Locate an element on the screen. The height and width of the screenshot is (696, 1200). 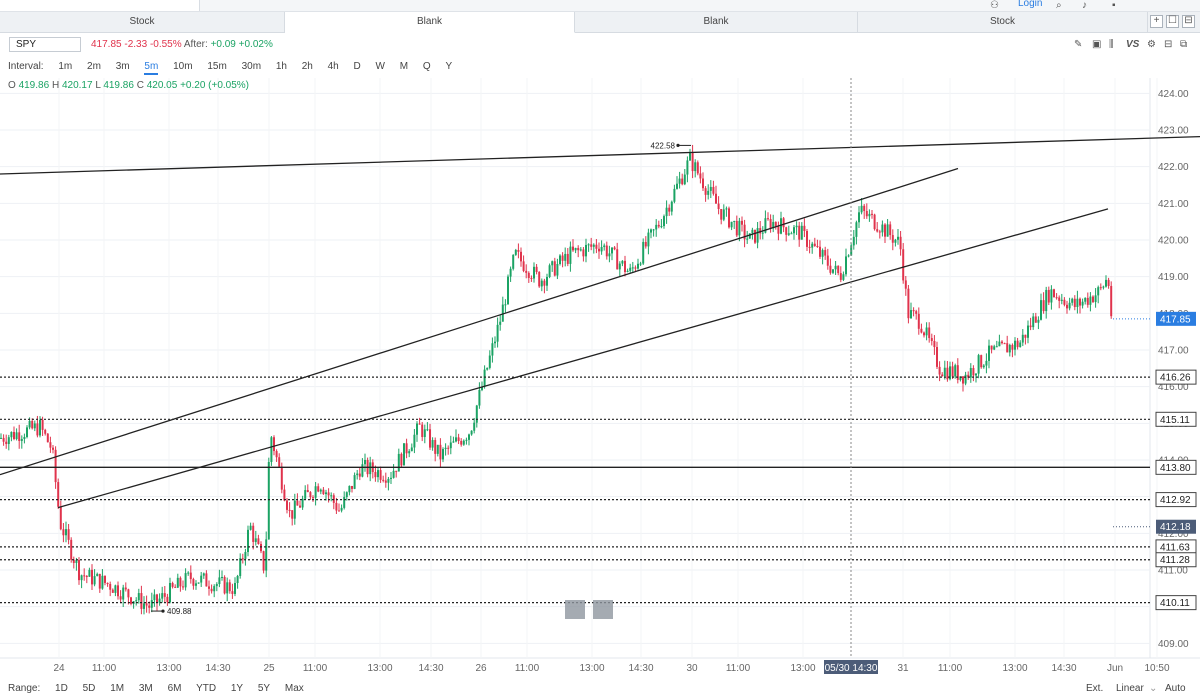
scroll-left-button is located at coordinates (575, 609).